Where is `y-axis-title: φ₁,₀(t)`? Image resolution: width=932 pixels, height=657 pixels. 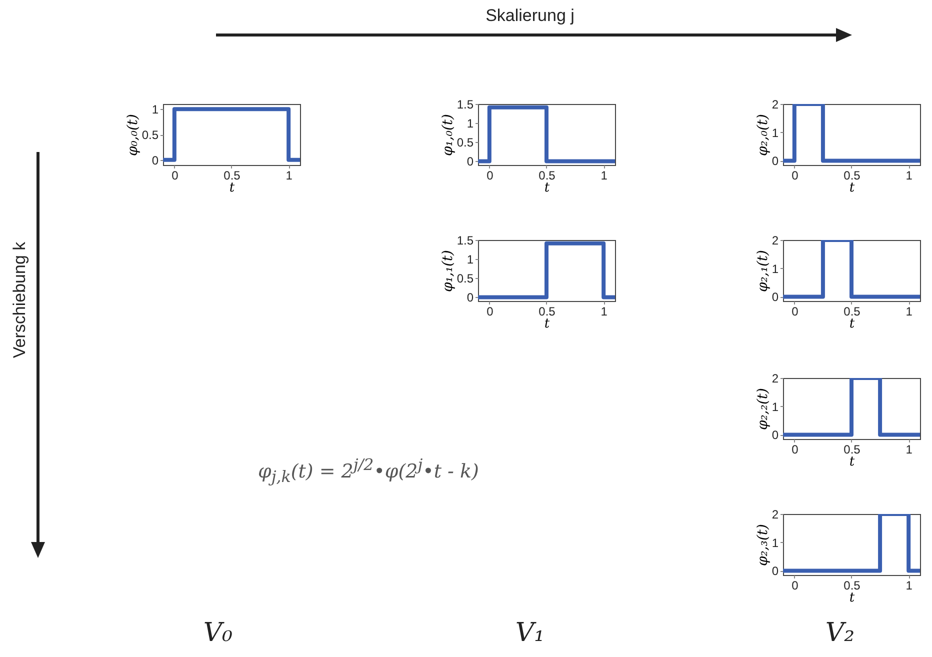 y-axis-title: φ₁,₀(t) is located at coordinates (448, 135).